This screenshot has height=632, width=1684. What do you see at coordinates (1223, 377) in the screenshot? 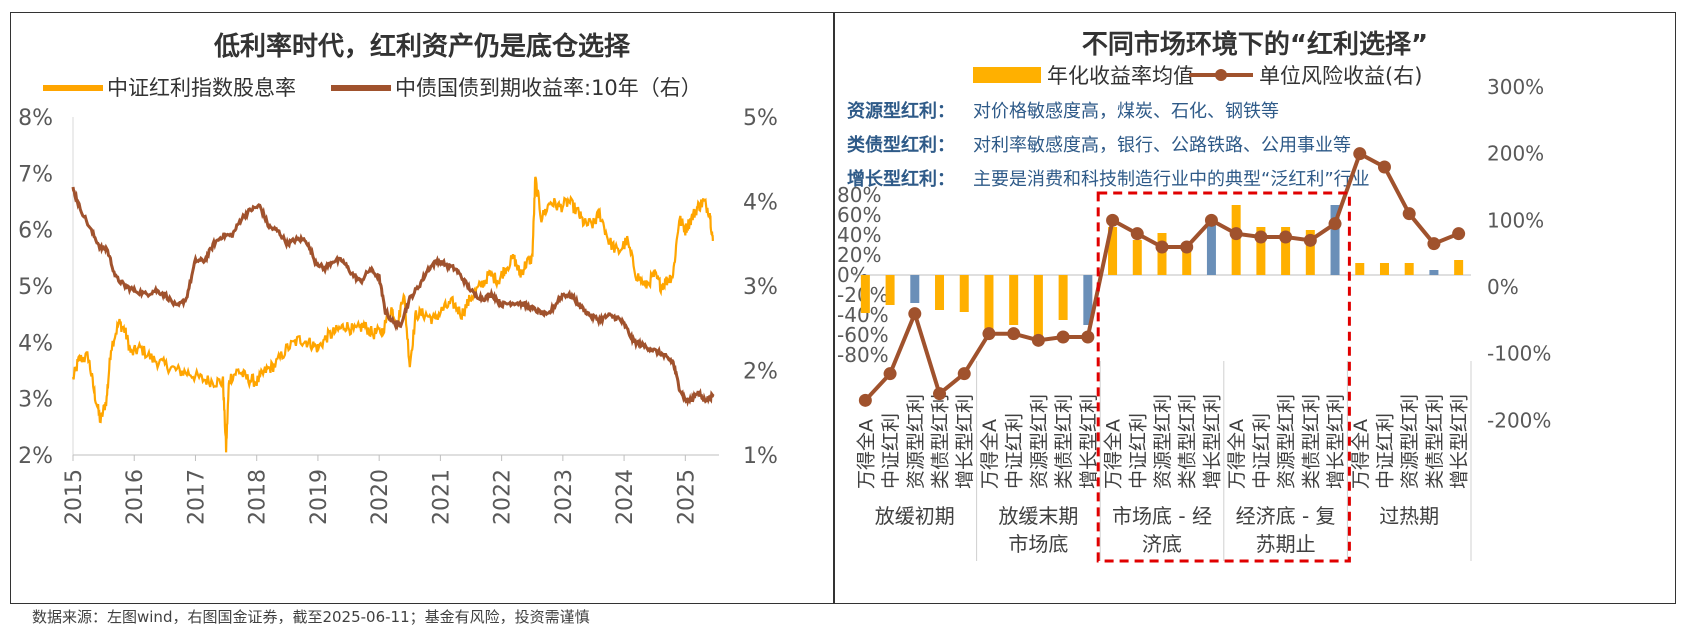
I see `highlight-box` at bounding box center [1223, 377].